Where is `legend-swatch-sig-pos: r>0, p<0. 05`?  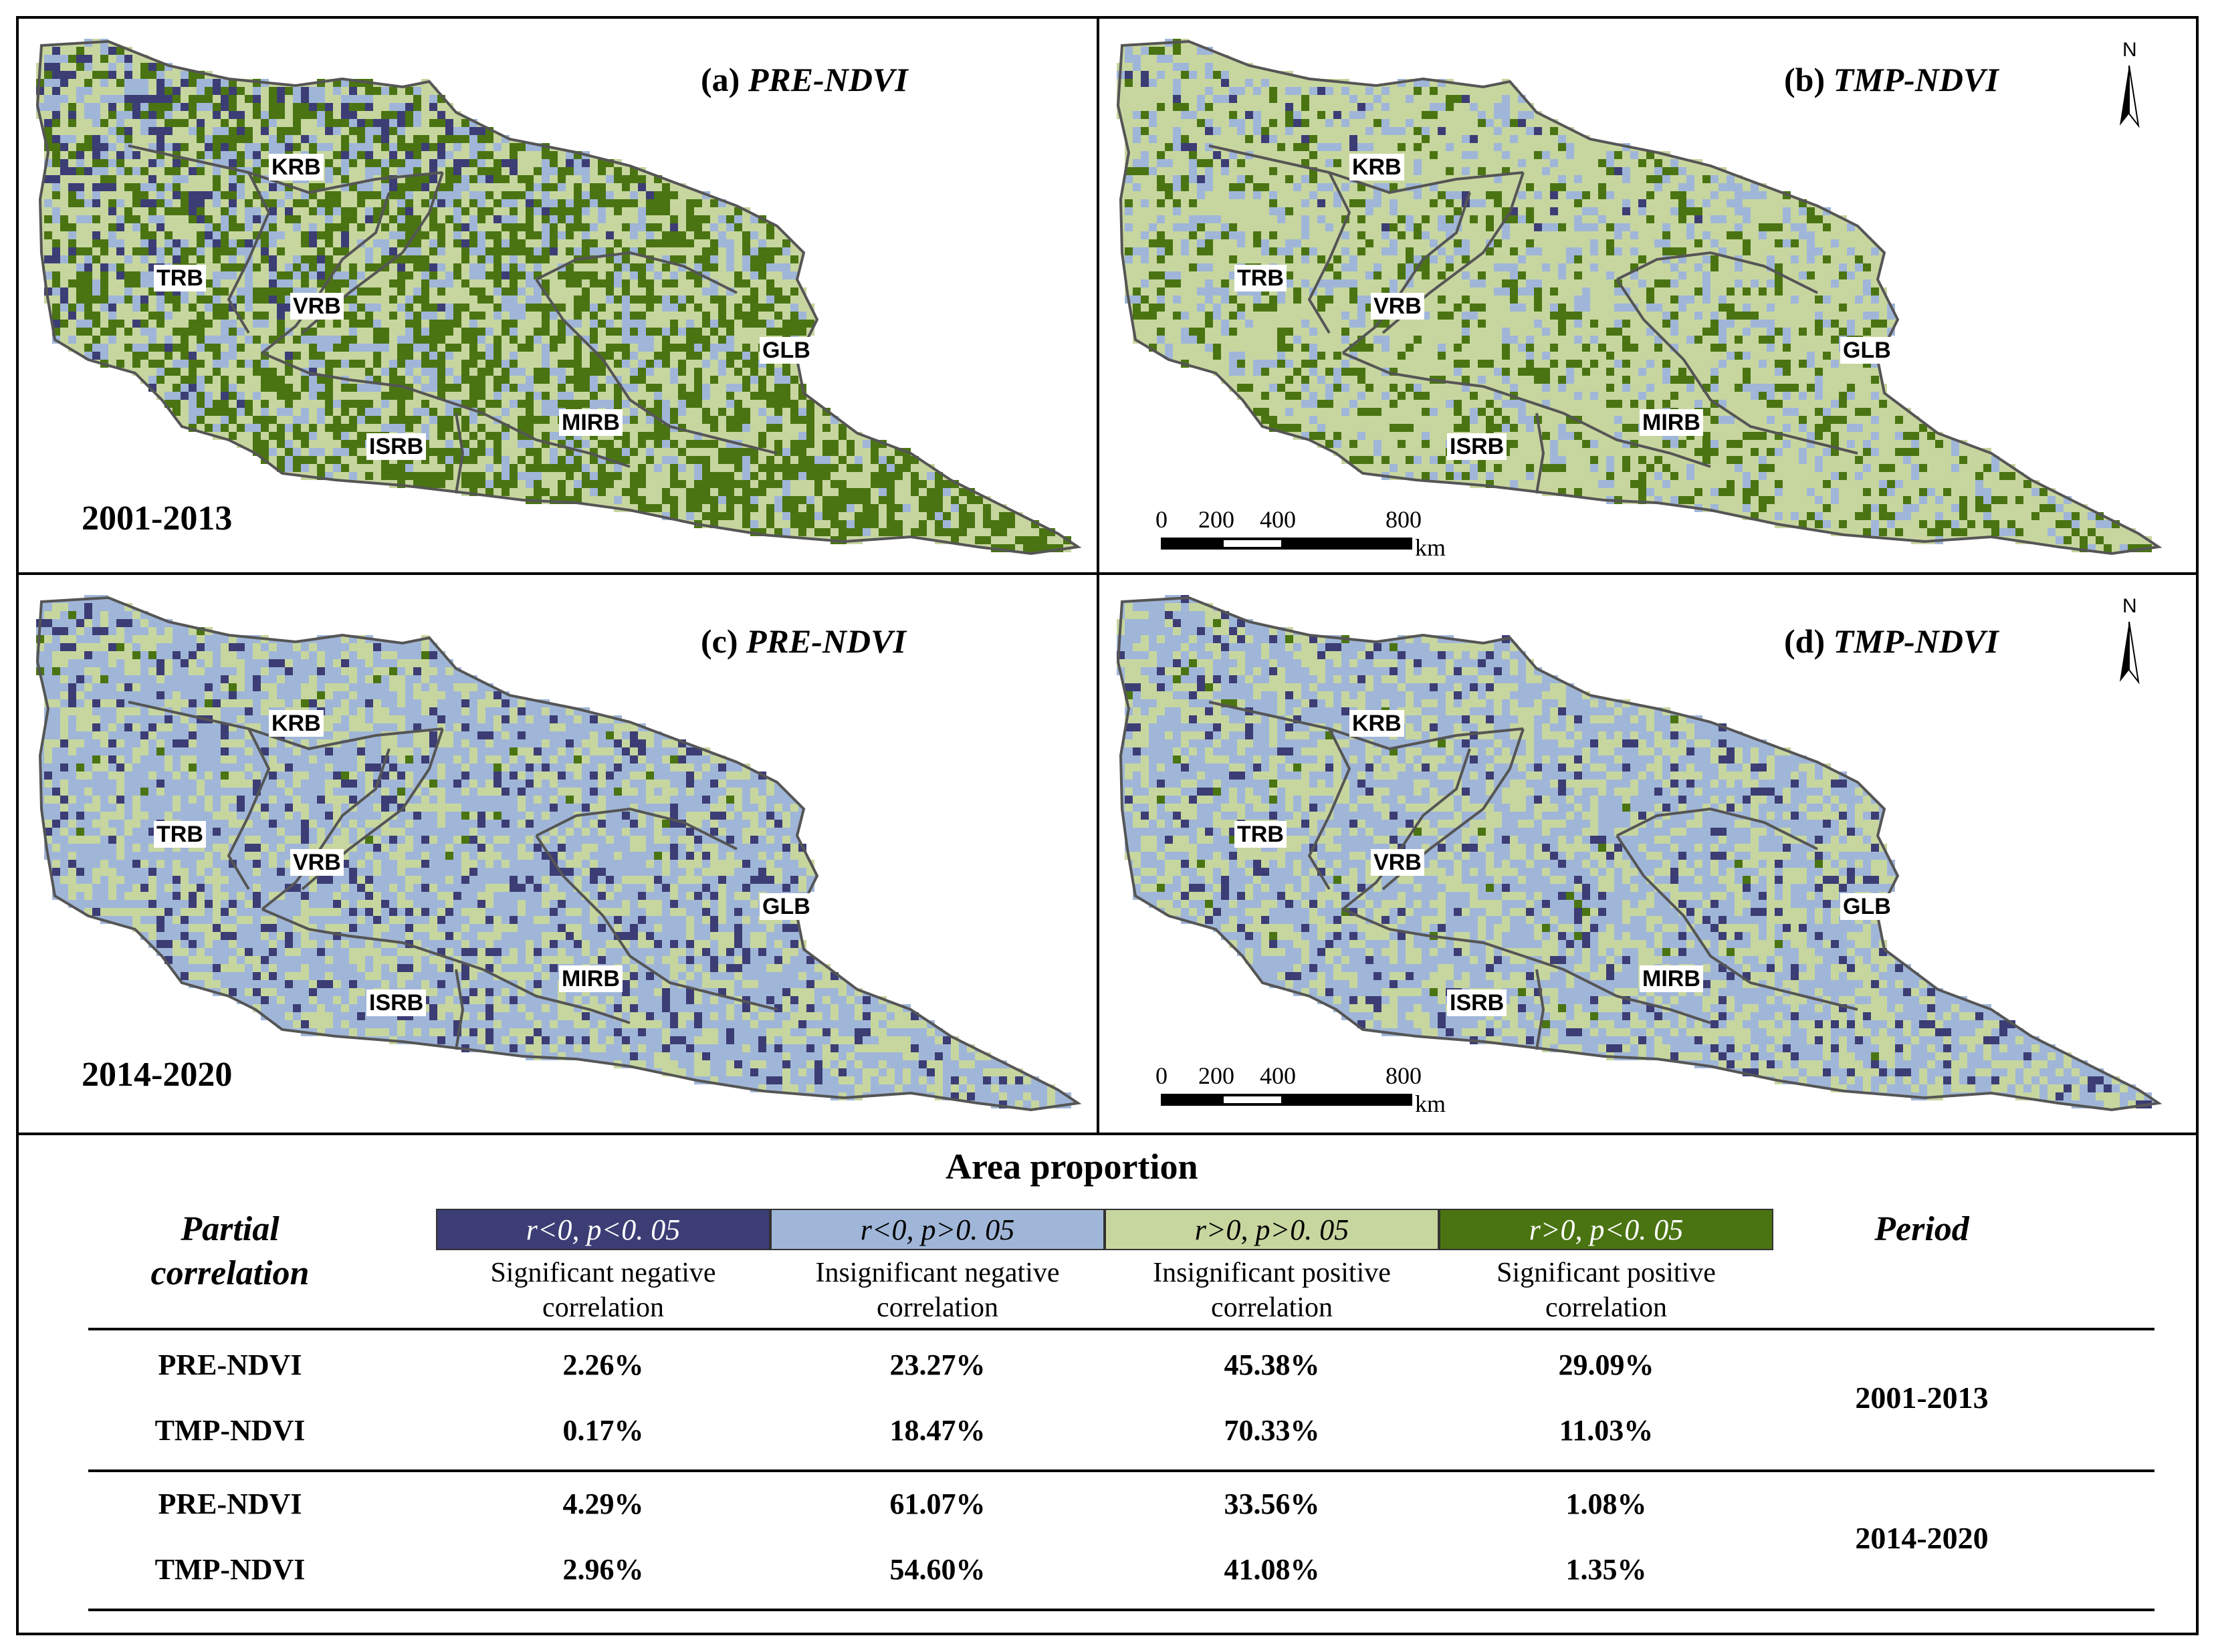
legend-swatch-sig-pos: r>0, p<0. 05 is located at coordinates (1606, 1229).